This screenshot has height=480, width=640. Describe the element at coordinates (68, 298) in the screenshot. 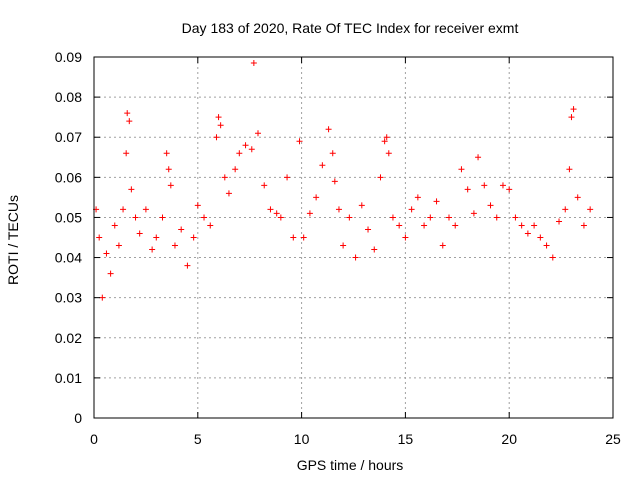

I see `y-tick-label: 0.03` at that location.